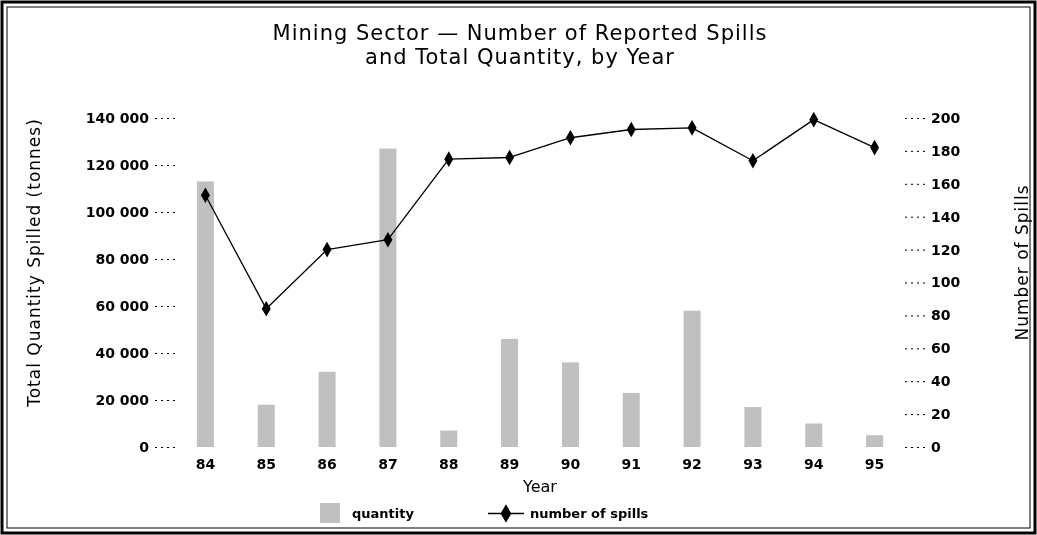 This screenshot has height=535, width=1037. Describe the element at coordinates (874, 463) in the screenshot. I see `x-tick-label: 95` at that location.